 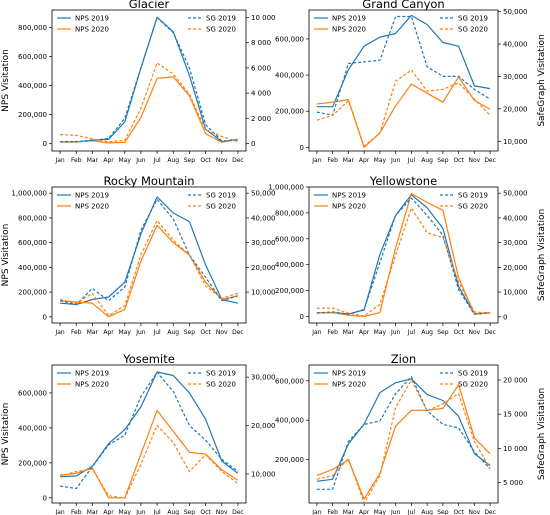 I want to click on y2-axis-label: SafeGraph Visitation, so click(x=542, y=80).